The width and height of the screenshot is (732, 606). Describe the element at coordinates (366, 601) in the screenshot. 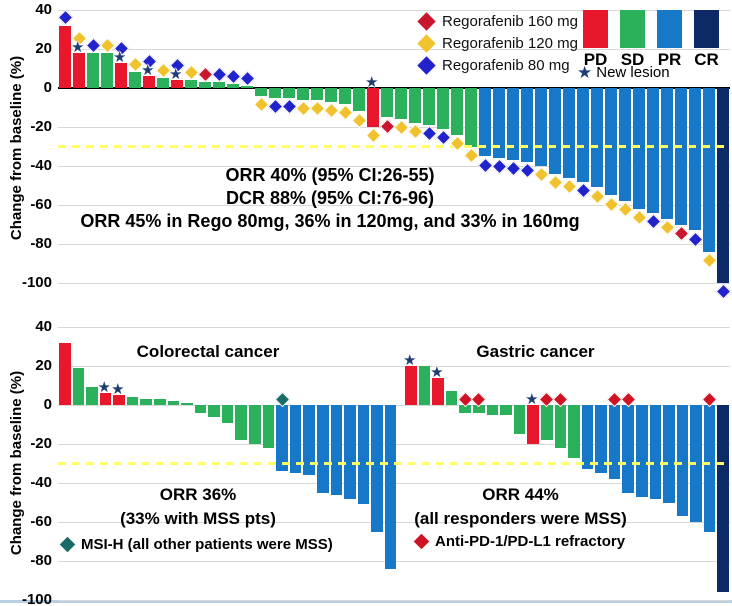

I see `bottom-border` at that location.